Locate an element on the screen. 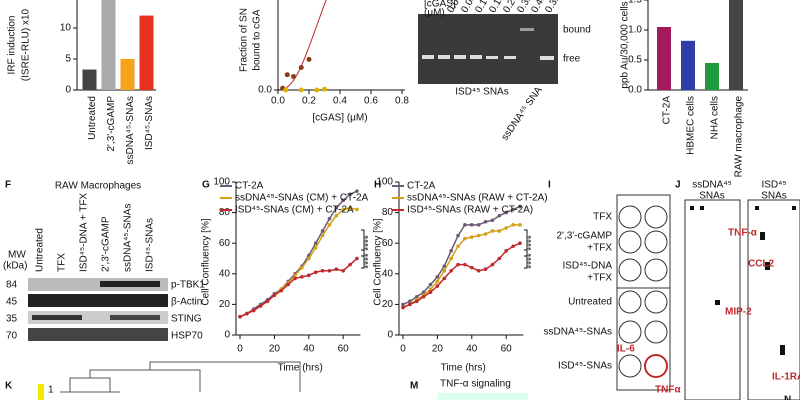  x-tick-label: 40 is located at coordinates (472, 349).